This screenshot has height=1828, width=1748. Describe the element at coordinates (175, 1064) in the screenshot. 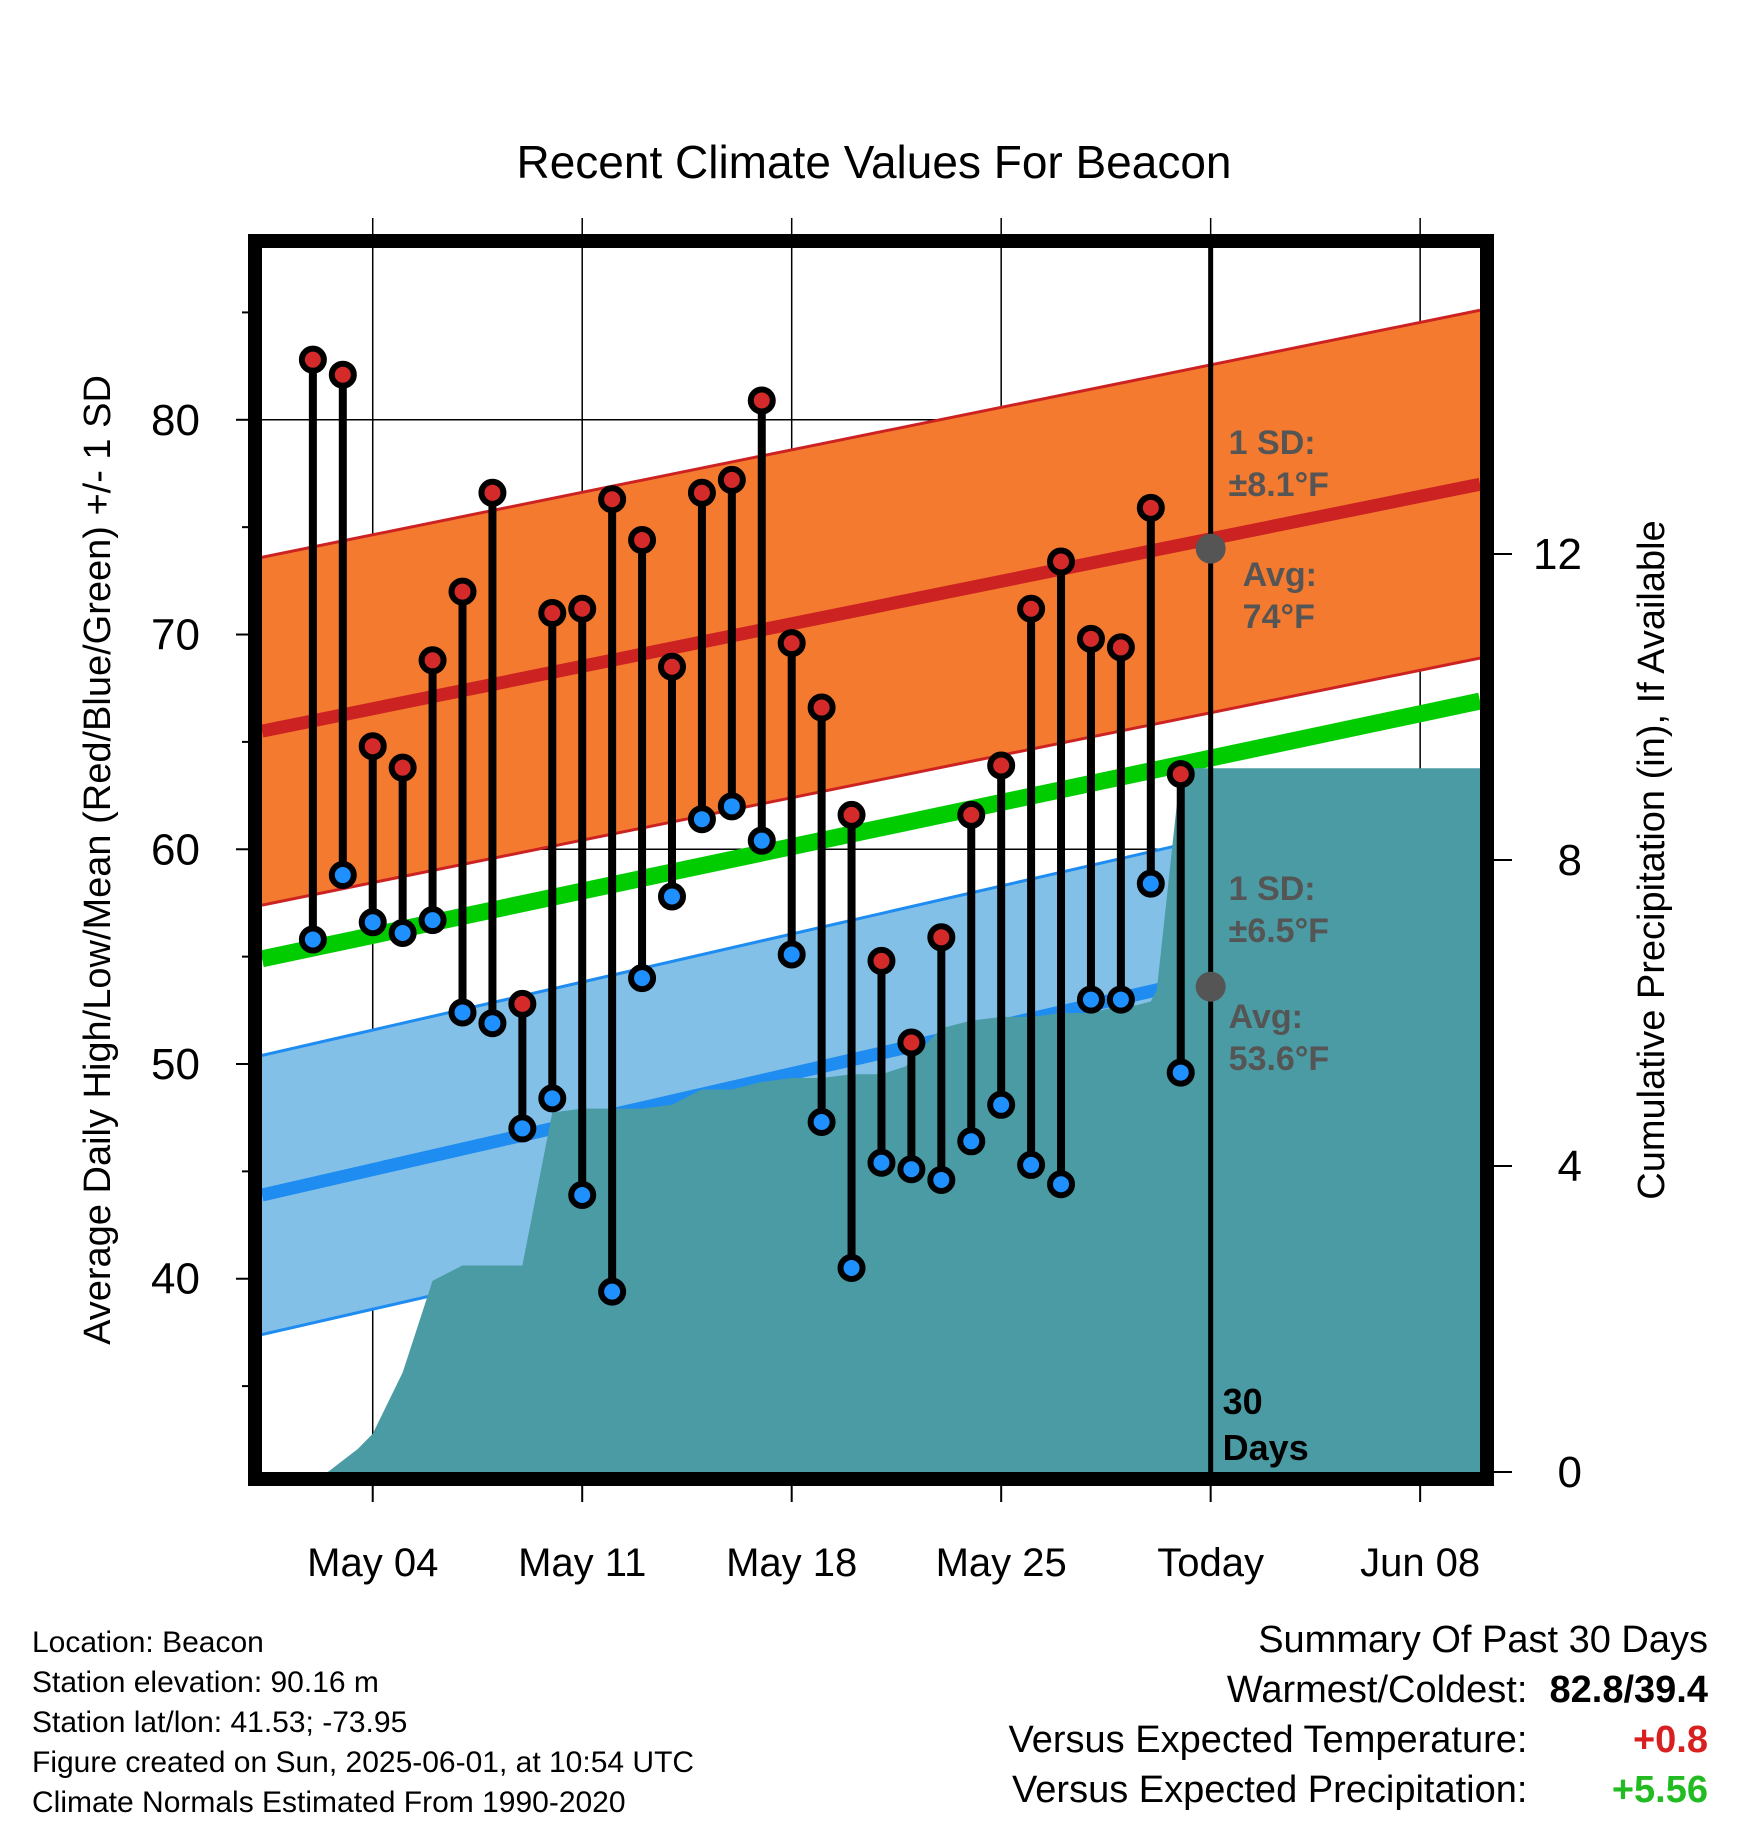

I see `y-tick-label: 50` at that location.